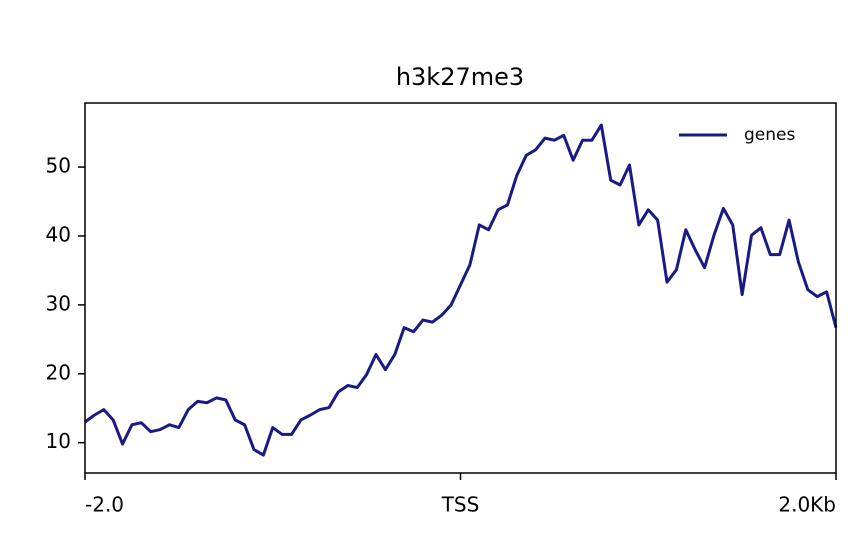  What do you see at coordinates (58, 441) in the screenshot?
I see `y-tick-label: 10` at bounding box center [58, 441].